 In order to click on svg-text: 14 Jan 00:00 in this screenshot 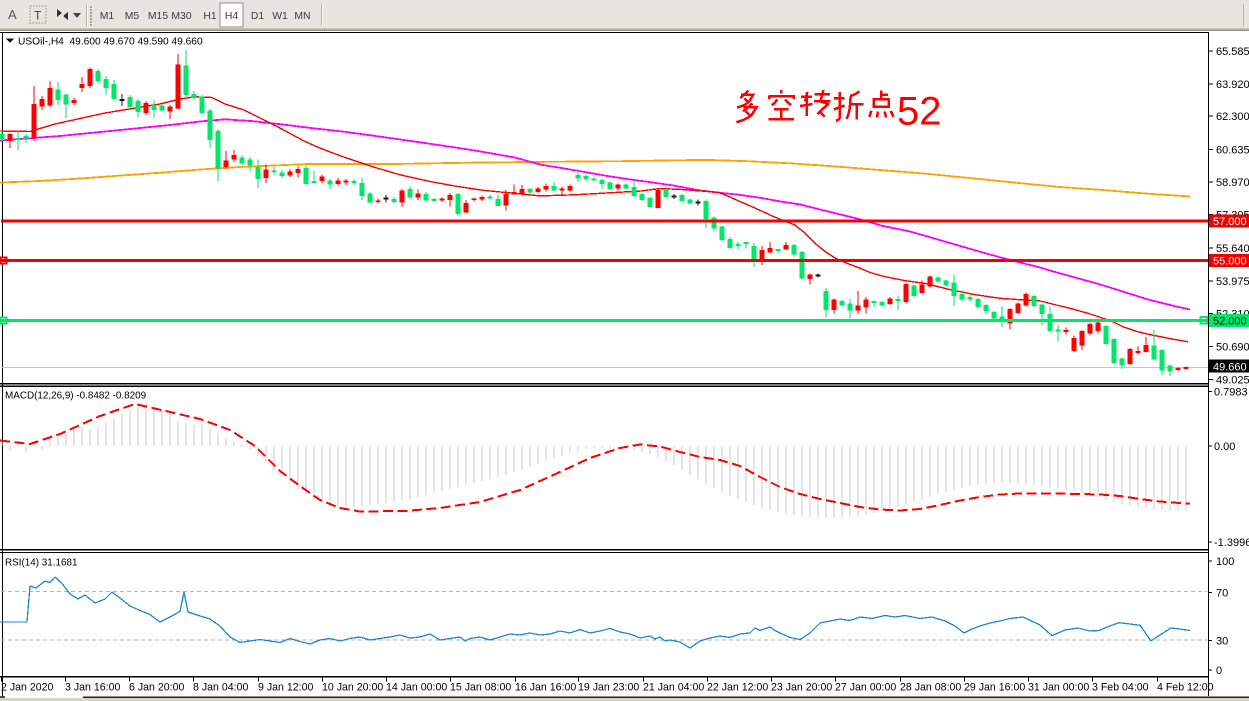, I will do `click(416, 688)`.